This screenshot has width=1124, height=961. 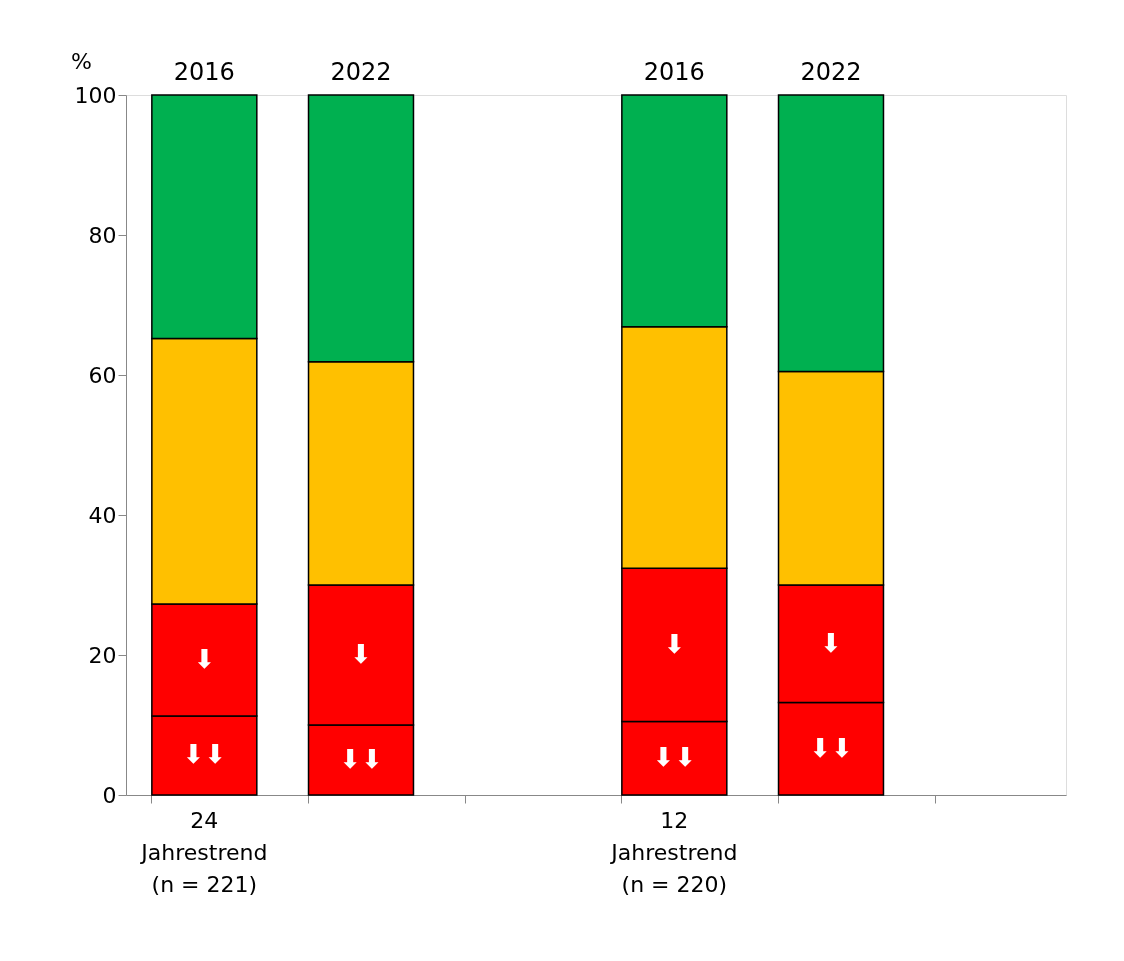 What do you see at coordinates (109, 795) in the screenshot?
I see `y-tick-label: 0` at bounding box center [109, 795].